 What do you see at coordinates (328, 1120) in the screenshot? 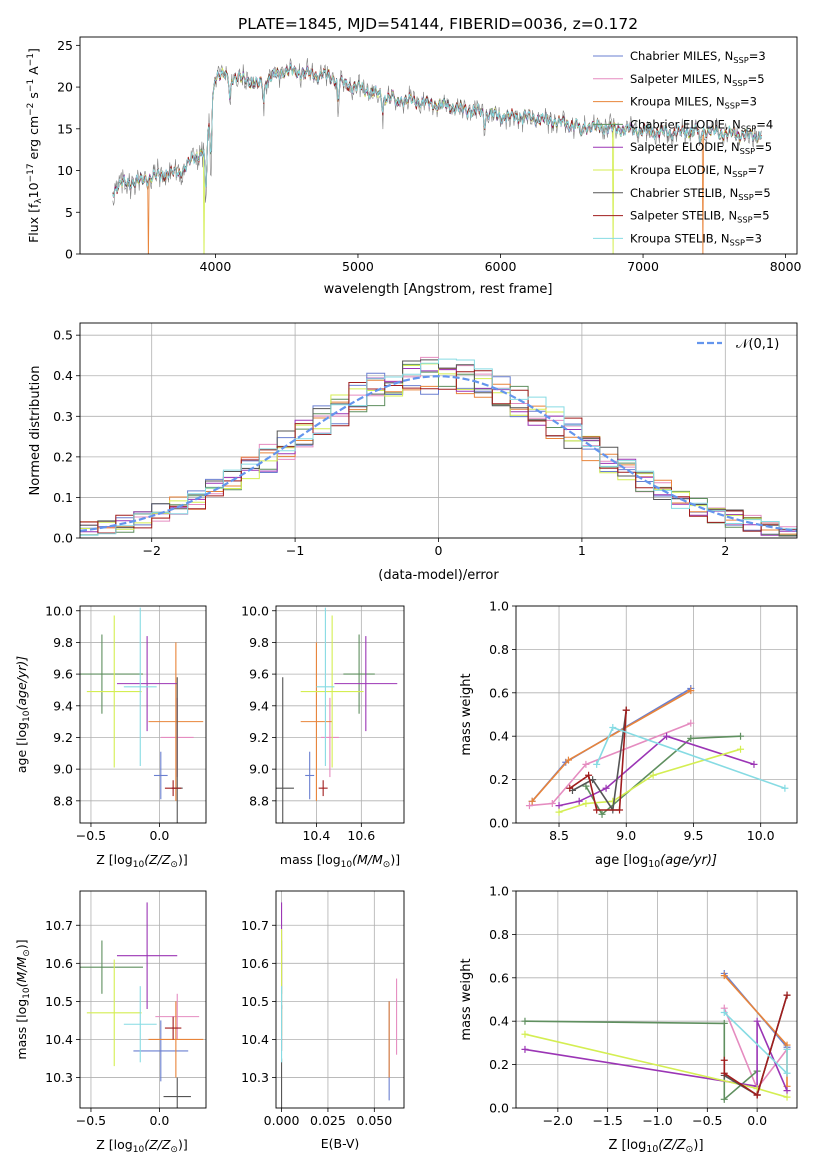
I see `x-tick-label: 0.025` at bounding box center [328, 1120].